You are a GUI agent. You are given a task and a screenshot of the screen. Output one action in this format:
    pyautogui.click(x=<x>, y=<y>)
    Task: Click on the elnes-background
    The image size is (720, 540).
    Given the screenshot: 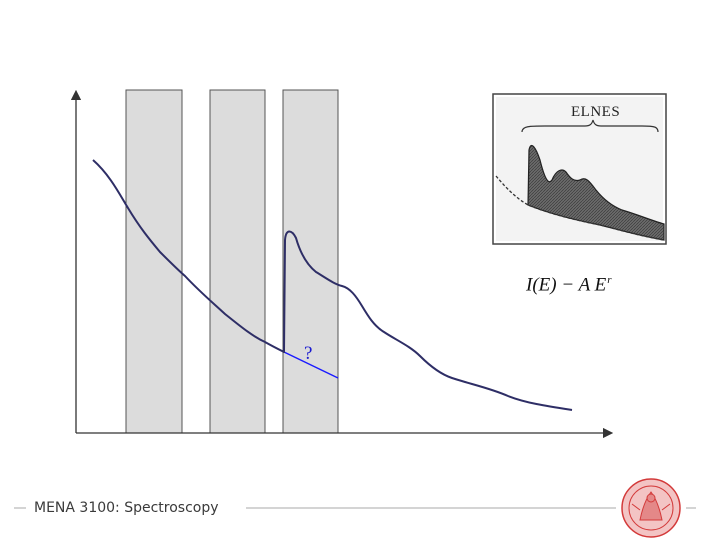 What is the action you would take?
    pyautogui.click(x=580, y=208)
    